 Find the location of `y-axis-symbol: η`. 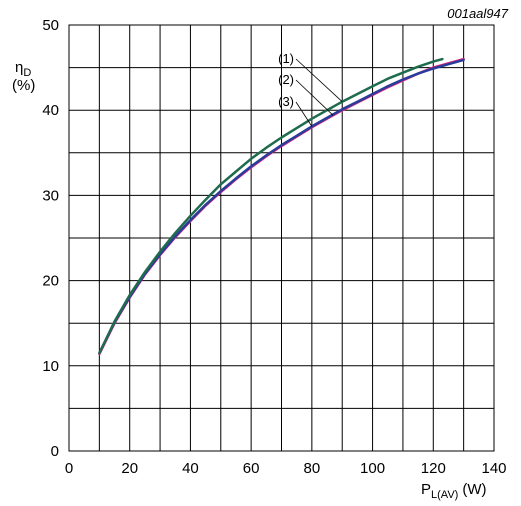

y-axis-symbol: η is located at coordinates (19, 67).